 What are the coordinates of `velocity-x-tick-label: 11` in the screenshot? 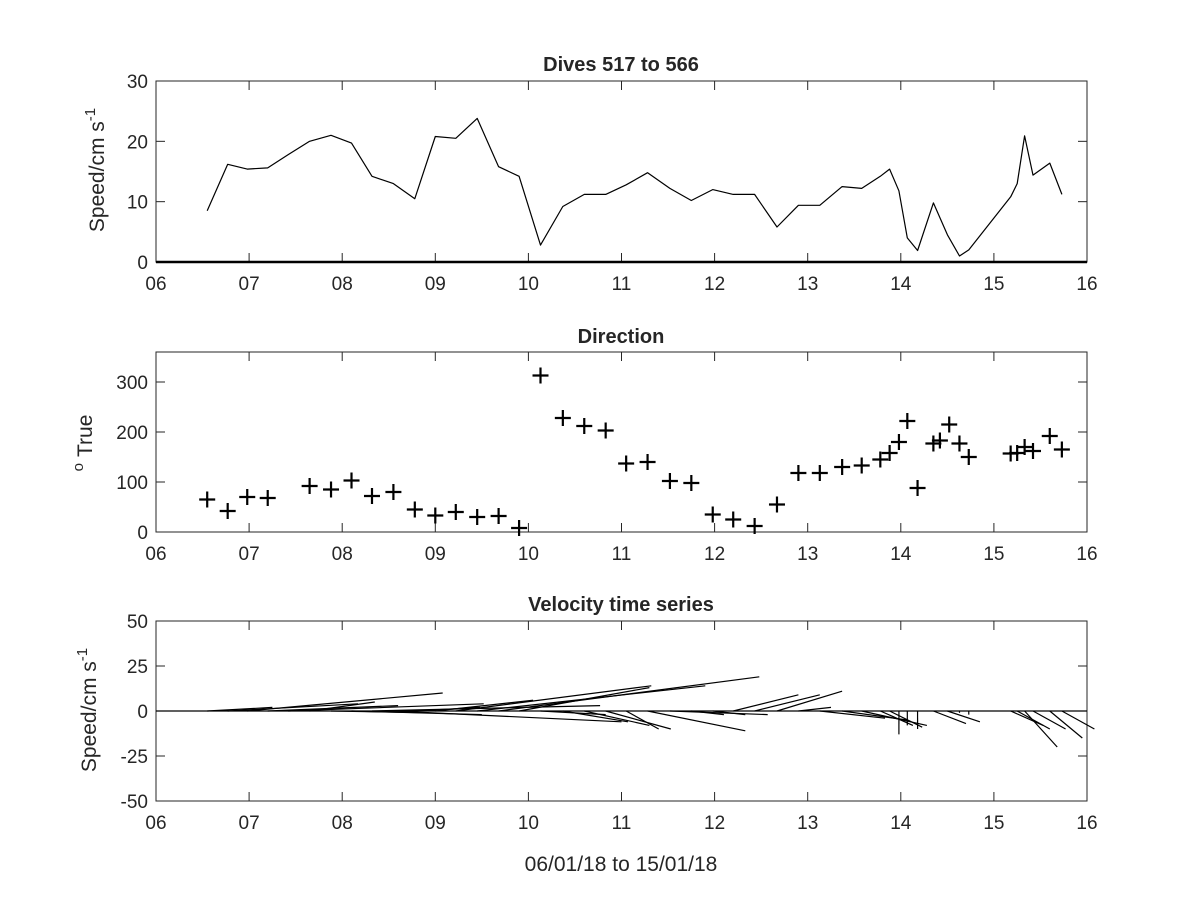 It's located at (622, 823).